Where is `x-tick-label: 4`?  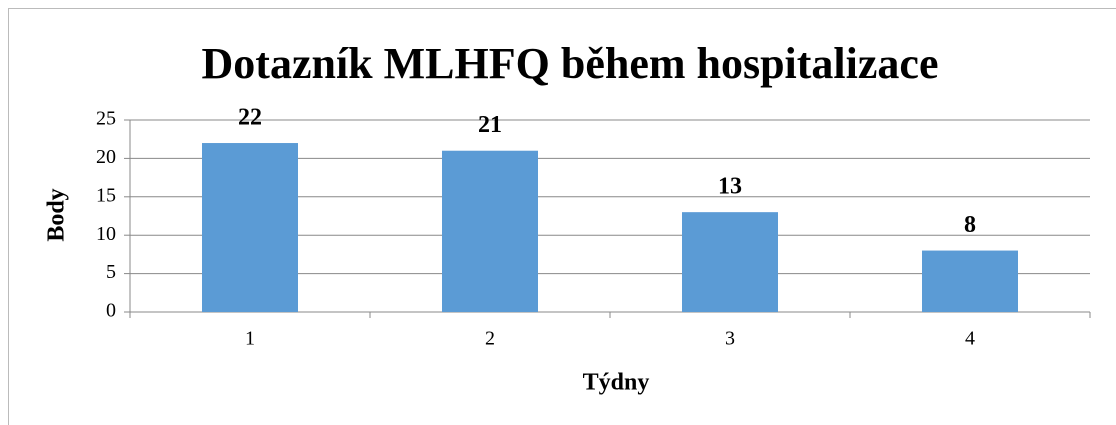 x-tick-label: 4 is located at coordinates (970, 339).